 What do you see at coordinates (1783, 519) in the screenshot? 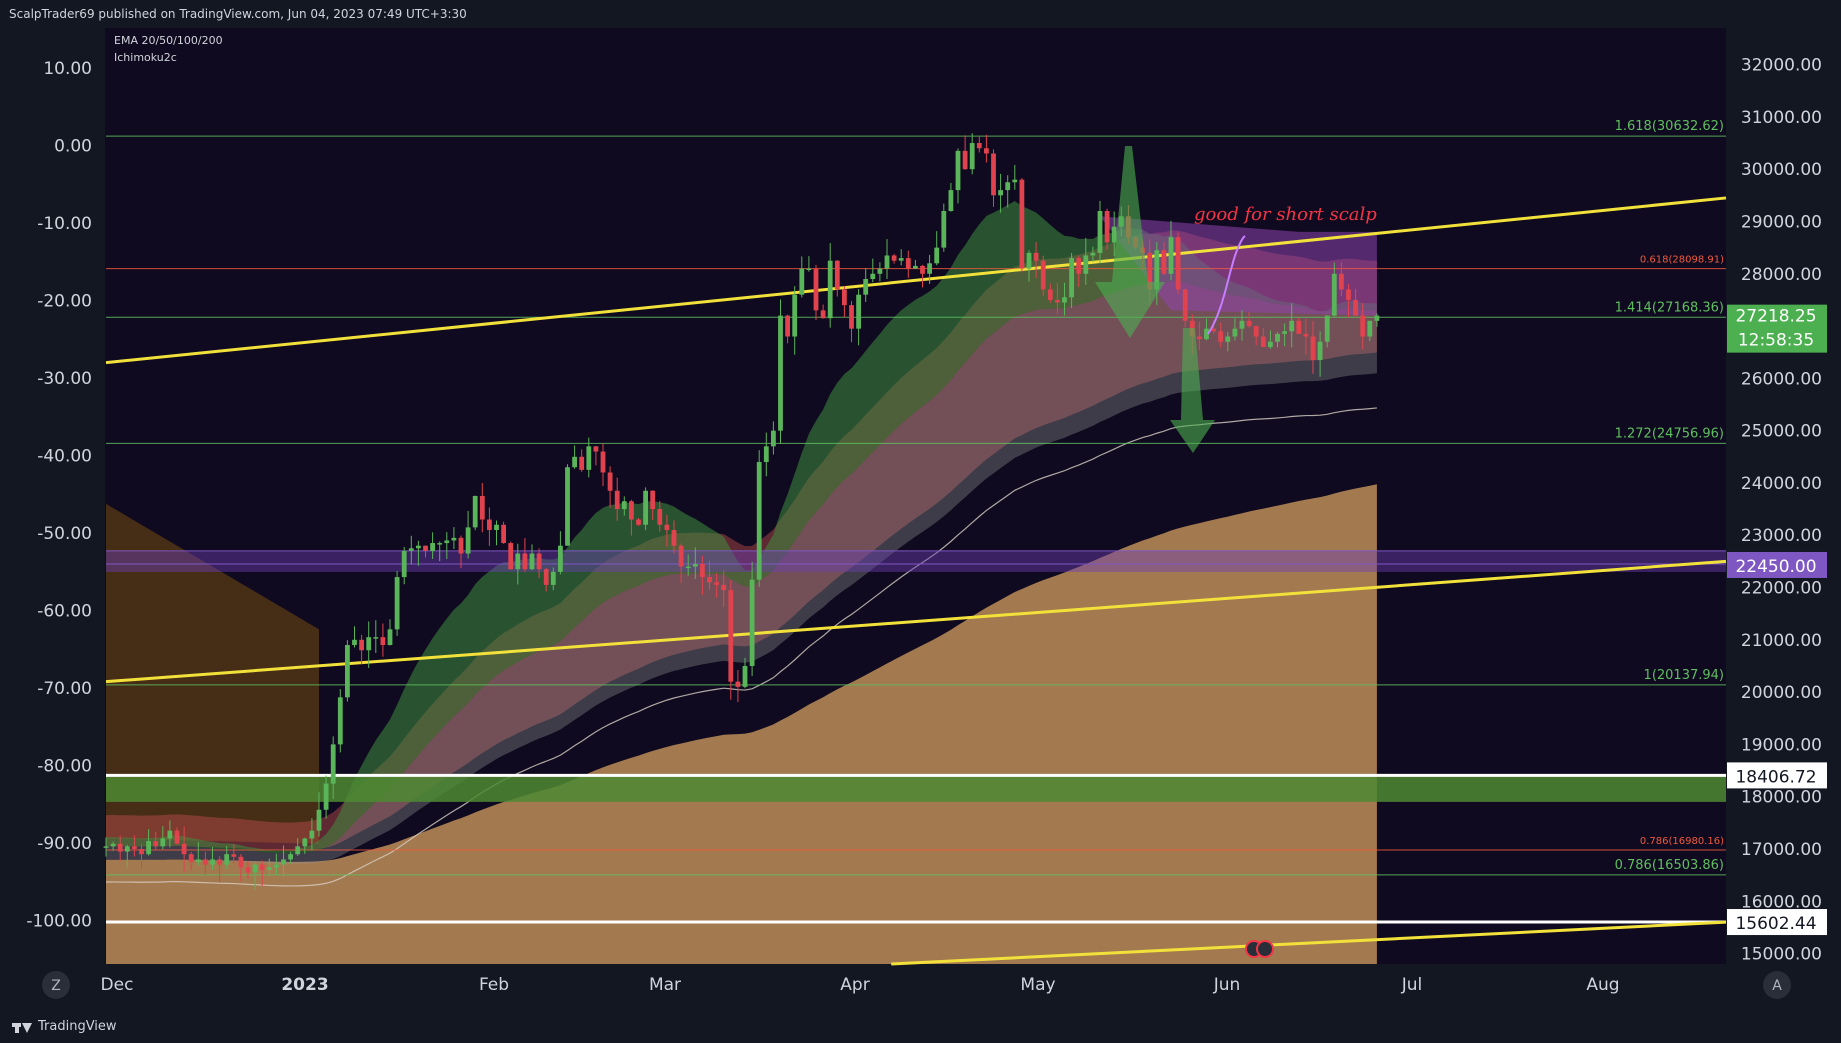
I see `right-axis-panel` at bounding box center [1783, 519].